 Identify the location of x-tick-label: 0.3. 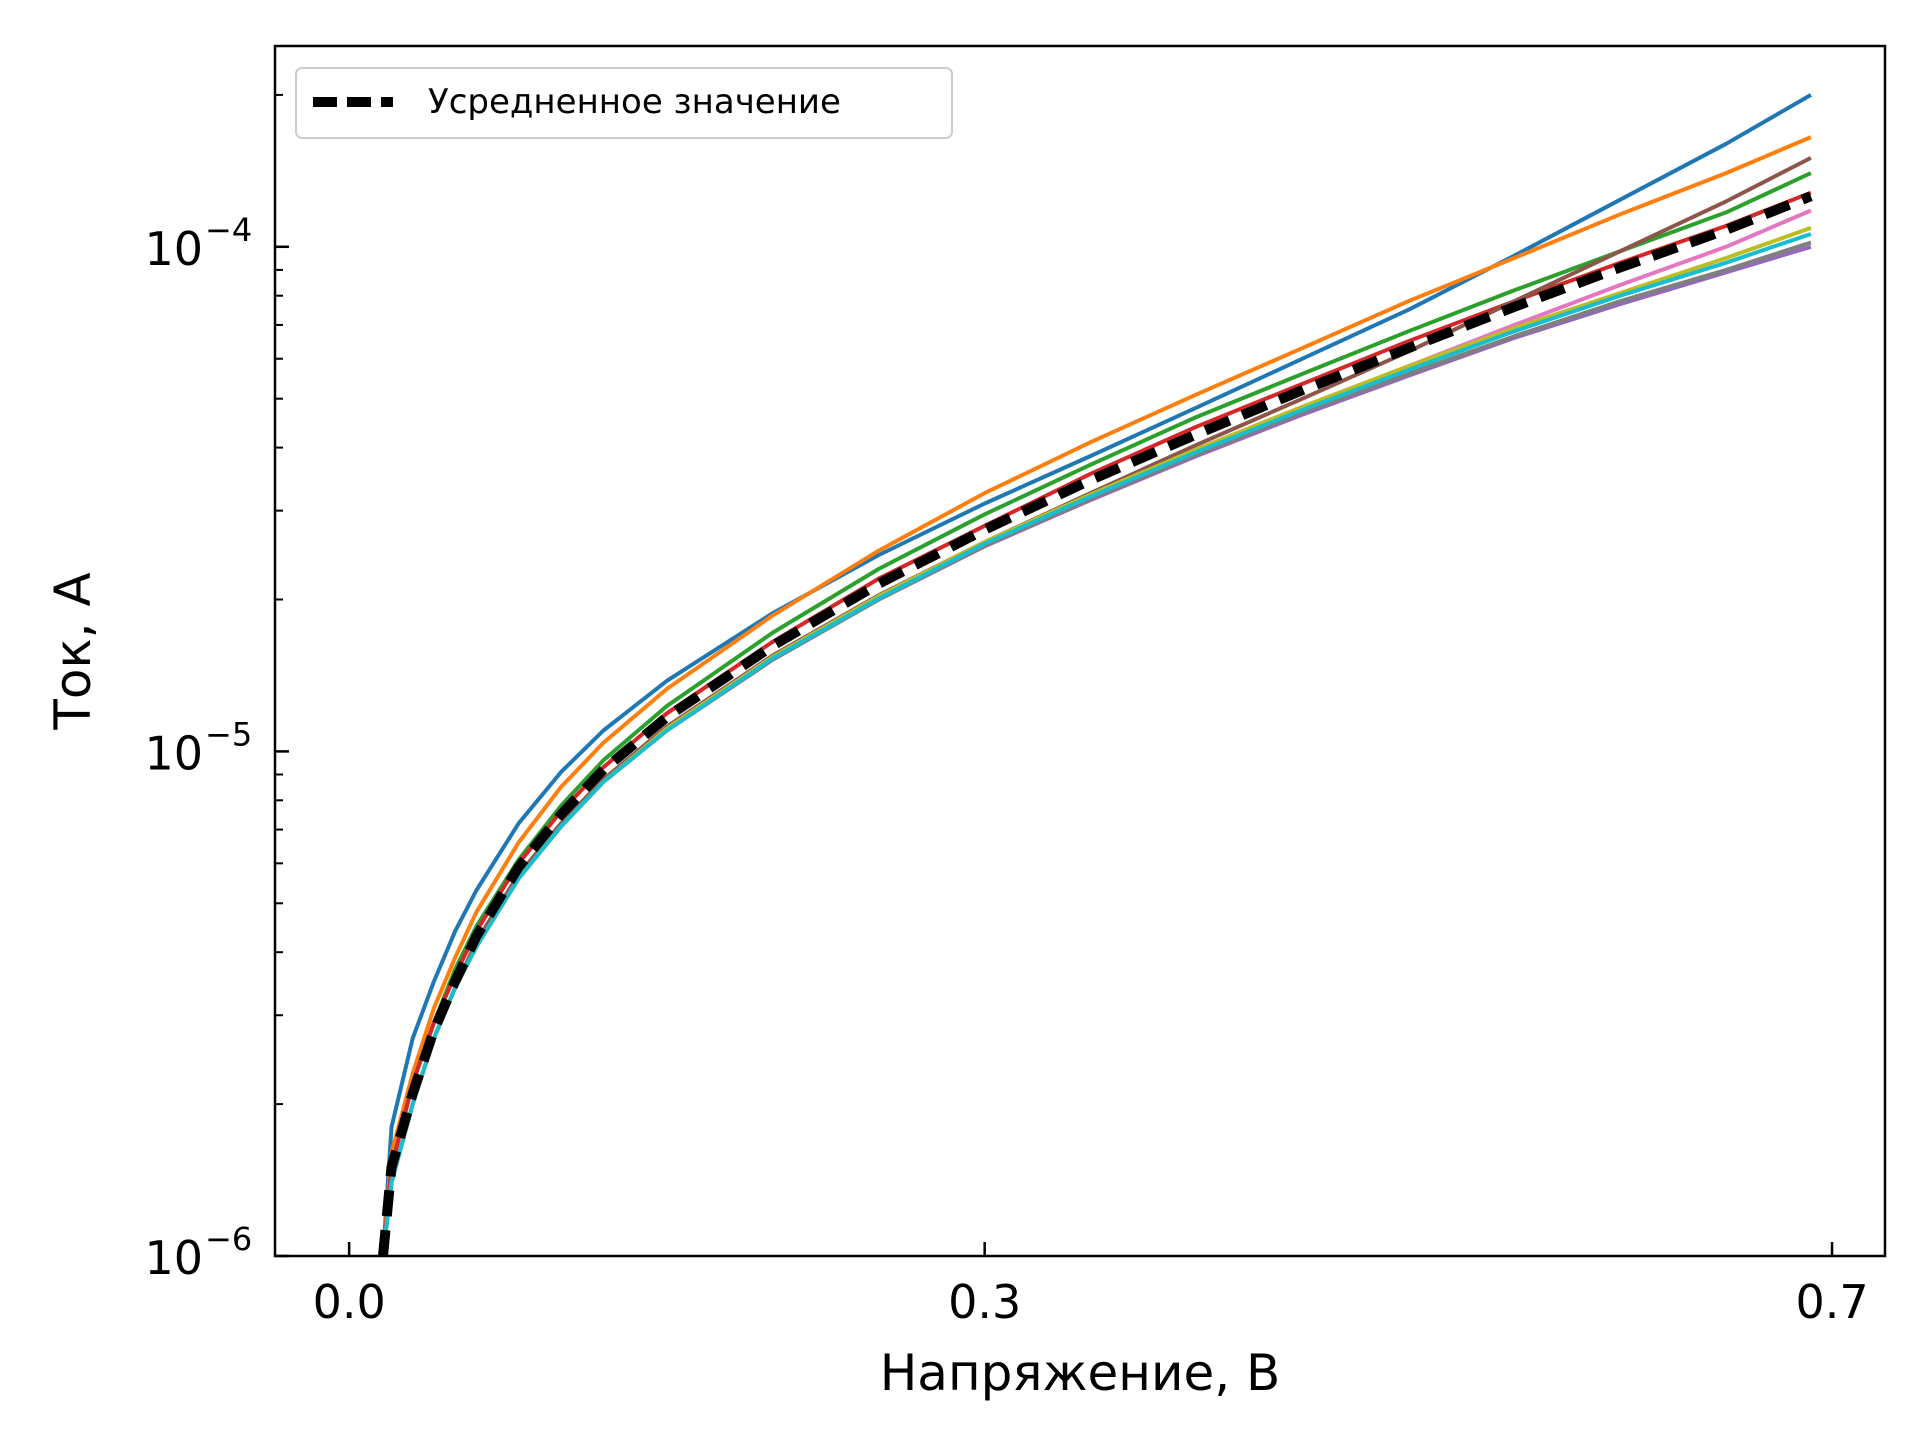
(984, 1302).